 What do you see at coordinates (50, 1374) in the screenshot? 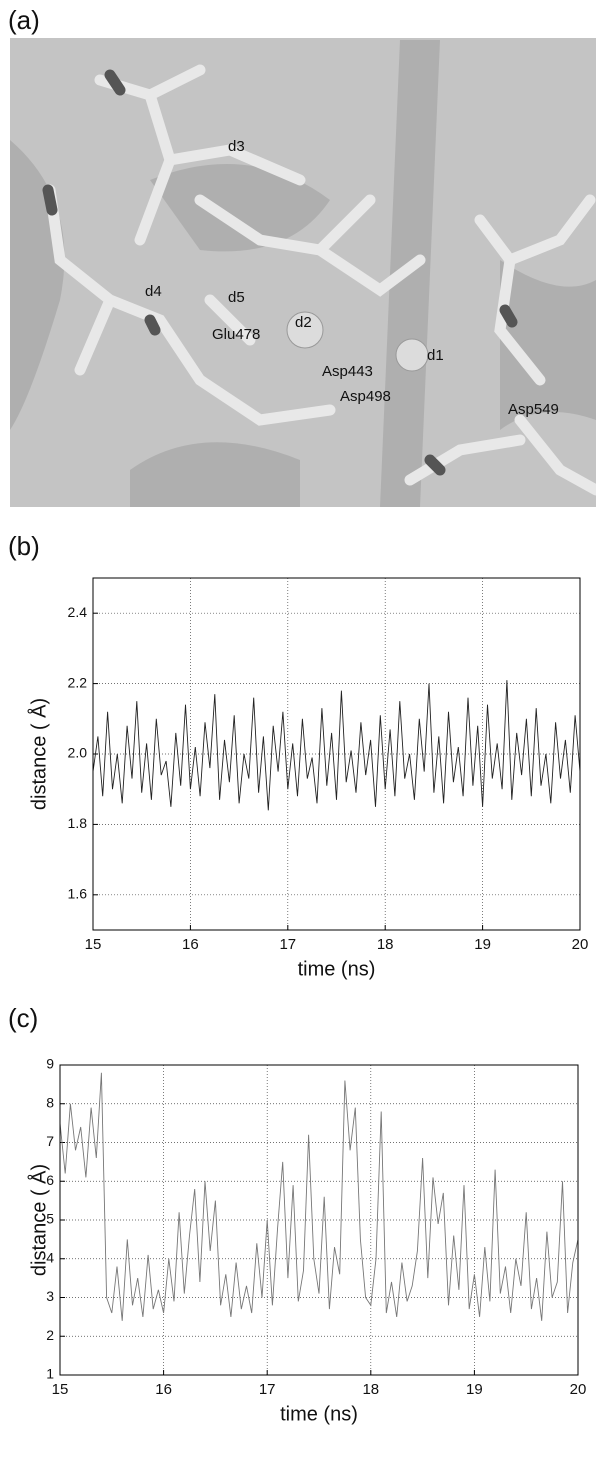
I see `y-tick-label: 1` at bounding box center [50, 1374].